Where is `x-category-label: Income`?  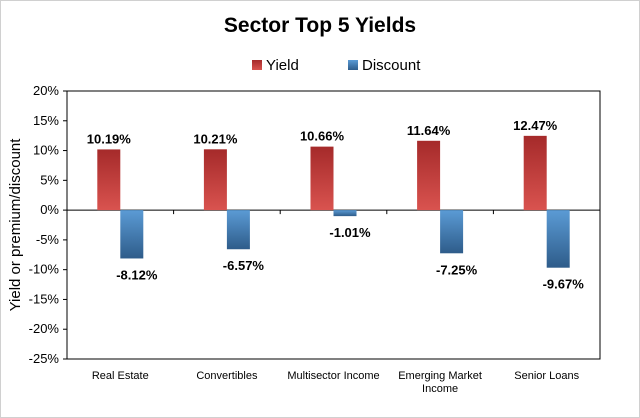
x-category-label: Income is located at coordinates (440, 389).